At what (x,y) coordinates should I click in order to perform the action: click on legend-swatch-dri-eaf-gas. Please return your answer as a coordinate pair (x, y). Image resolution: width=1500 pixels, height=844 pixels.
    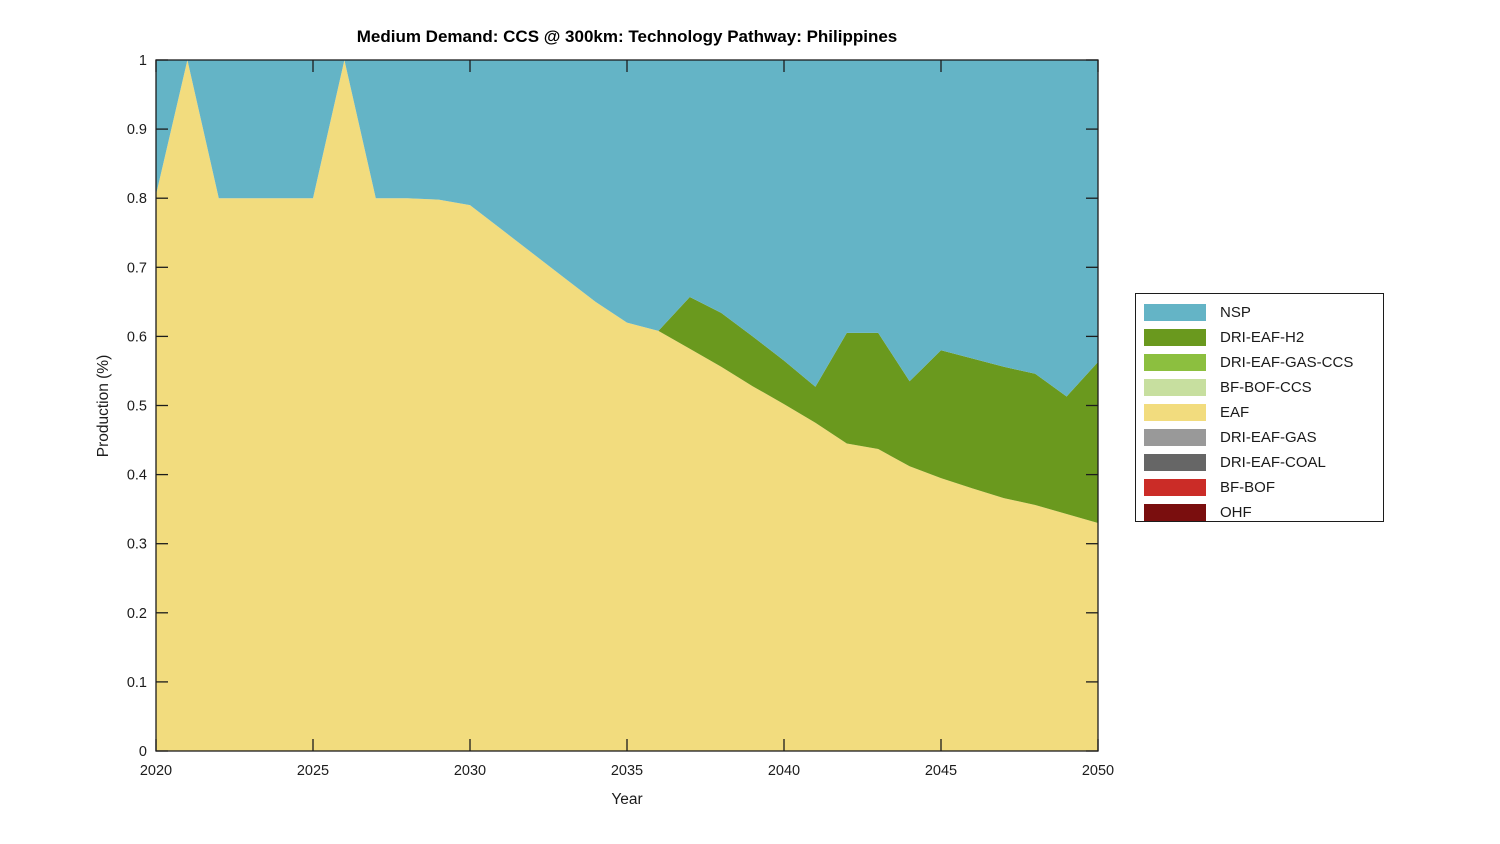
    Looking at the image, I should click on (1175, 438).